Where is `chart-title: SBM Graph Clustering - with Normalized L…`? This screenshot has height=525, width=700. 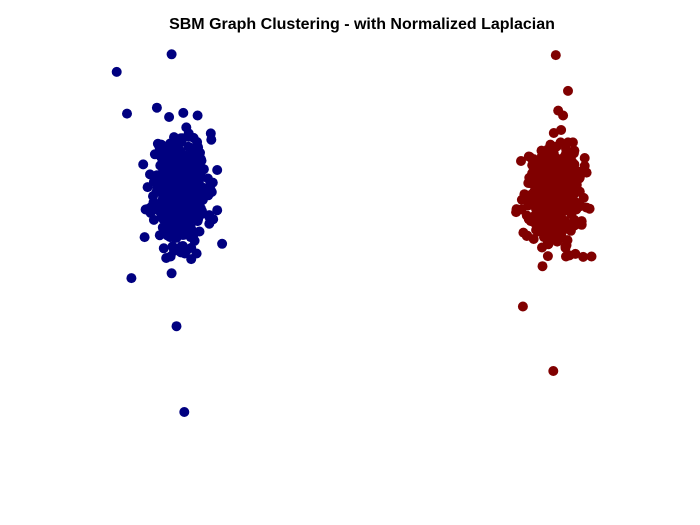 chart-title: SBM Graph Clustering - with Normalized L… is located at coordinates (362, 24).